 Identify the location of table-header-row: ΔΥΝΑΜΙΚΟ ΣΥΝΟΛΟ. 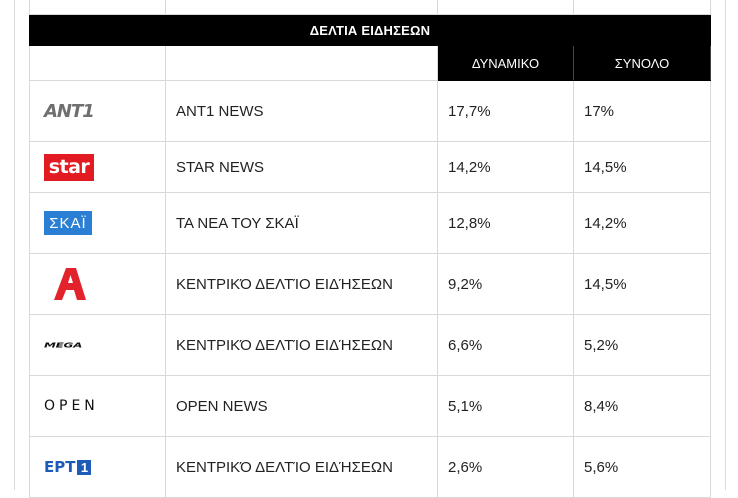
(370, 63).